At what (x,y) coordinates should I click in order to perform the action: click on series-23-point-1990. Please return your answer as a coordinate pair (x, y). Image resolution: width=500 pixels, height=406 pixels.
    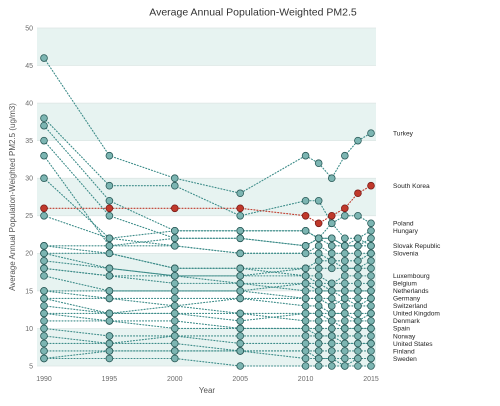
    Looking at the image, I should click on (44, 268).